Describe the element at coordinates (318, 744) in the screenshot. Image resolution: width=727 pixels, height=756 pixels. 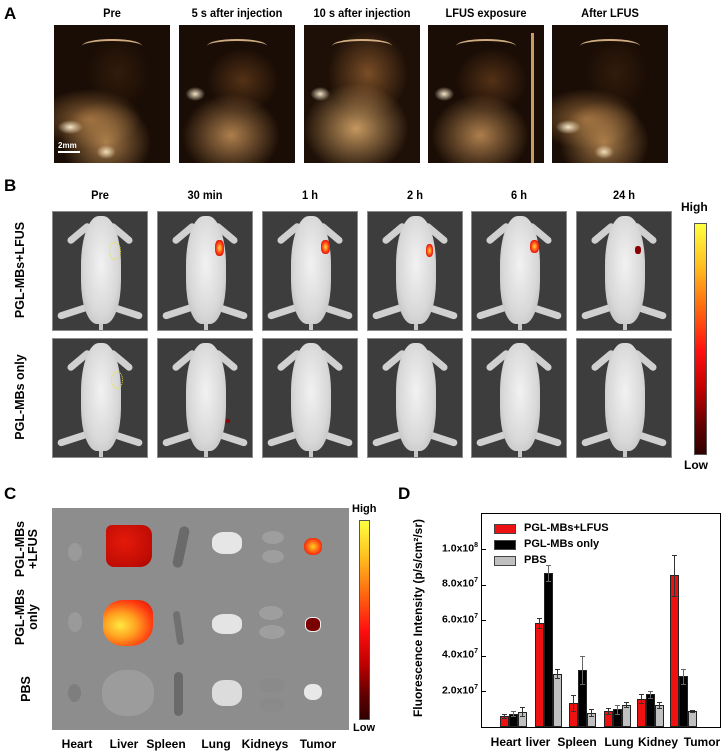
I see `organ-label: Tumor` at that location.